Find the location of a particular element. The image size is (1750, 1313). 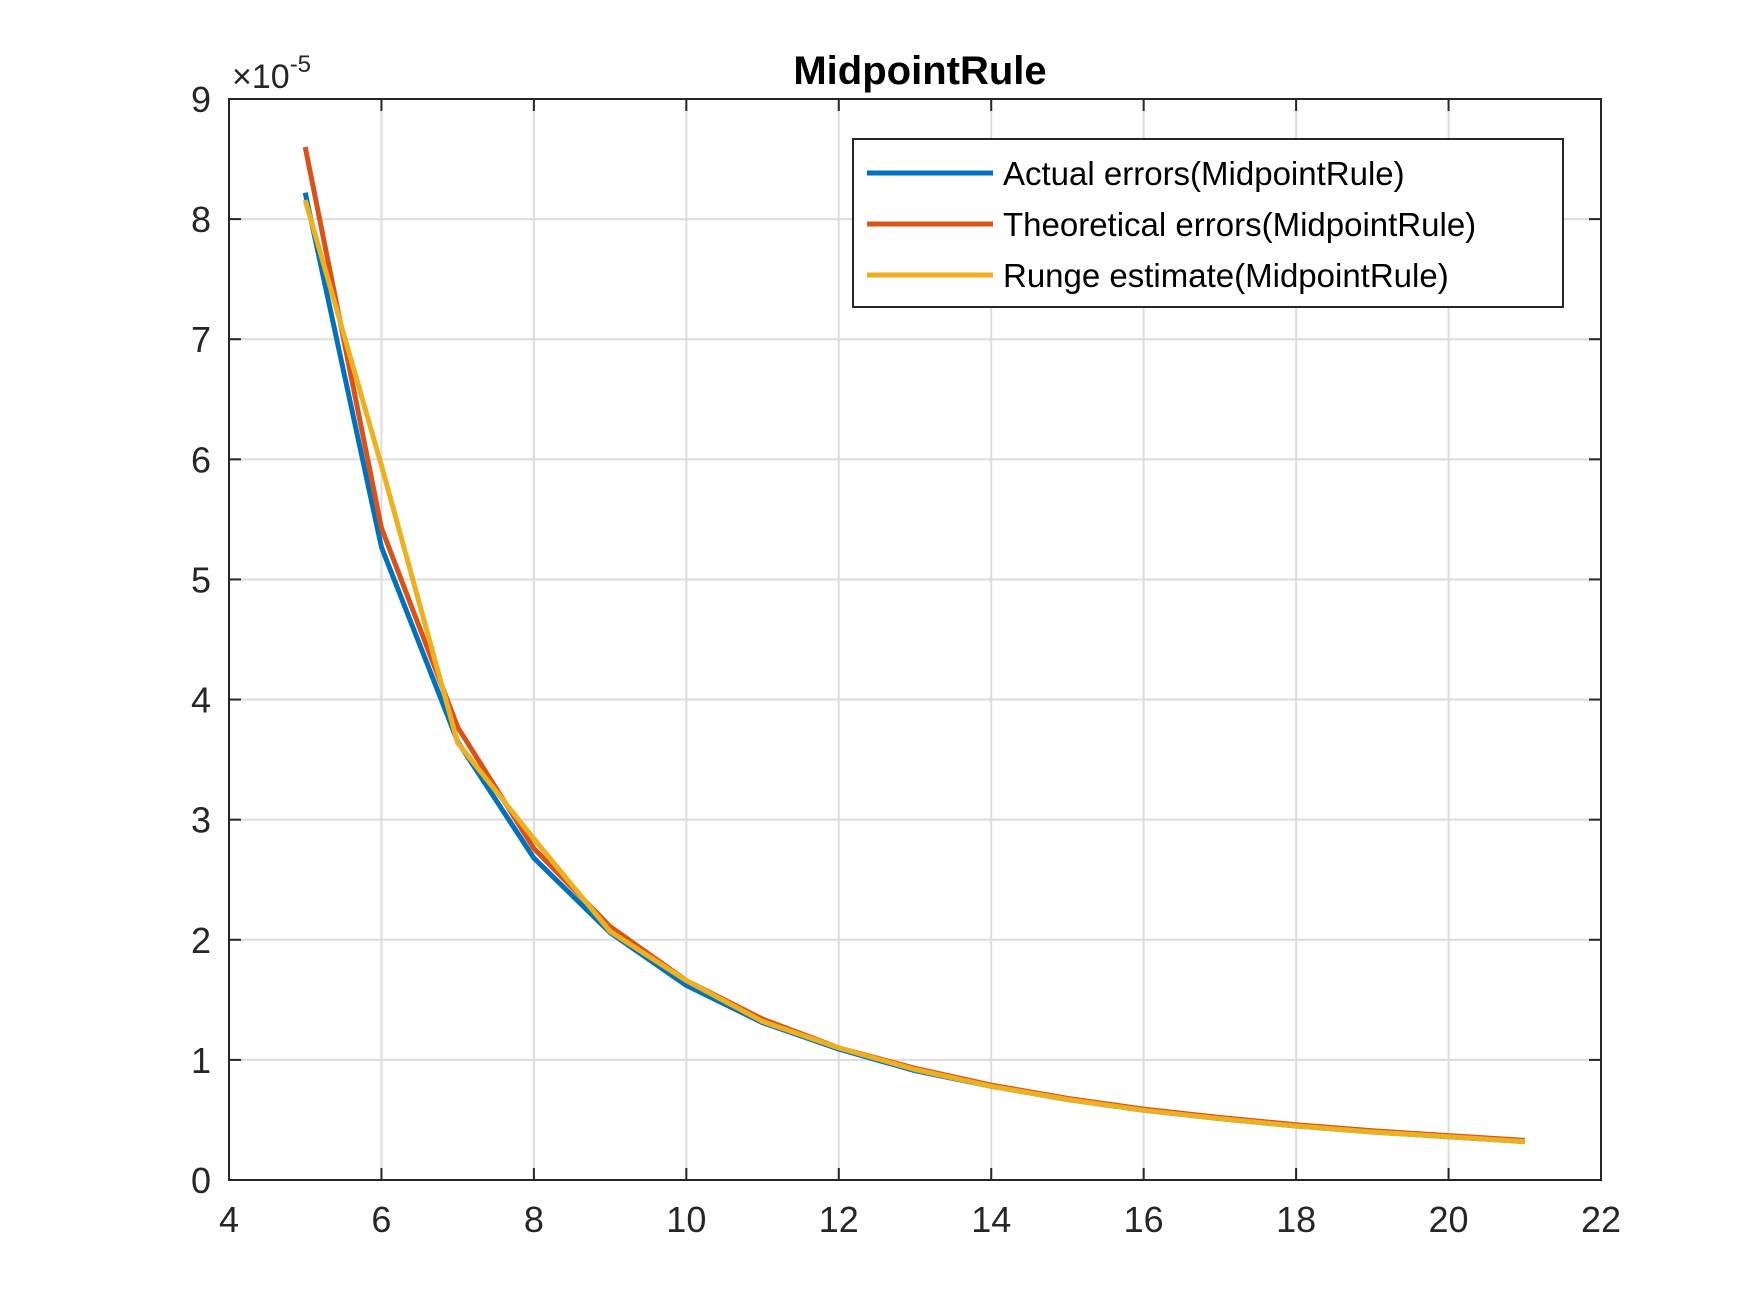

y-tick-label: 4 is located at coordinates (201, 700).